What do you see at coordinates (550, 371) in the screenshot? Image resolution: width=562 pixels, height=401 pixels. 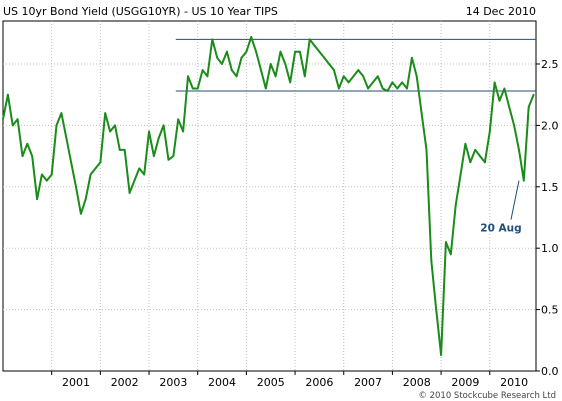 I see `y-tick-label: 0.0` at bounding box center [550, 371].